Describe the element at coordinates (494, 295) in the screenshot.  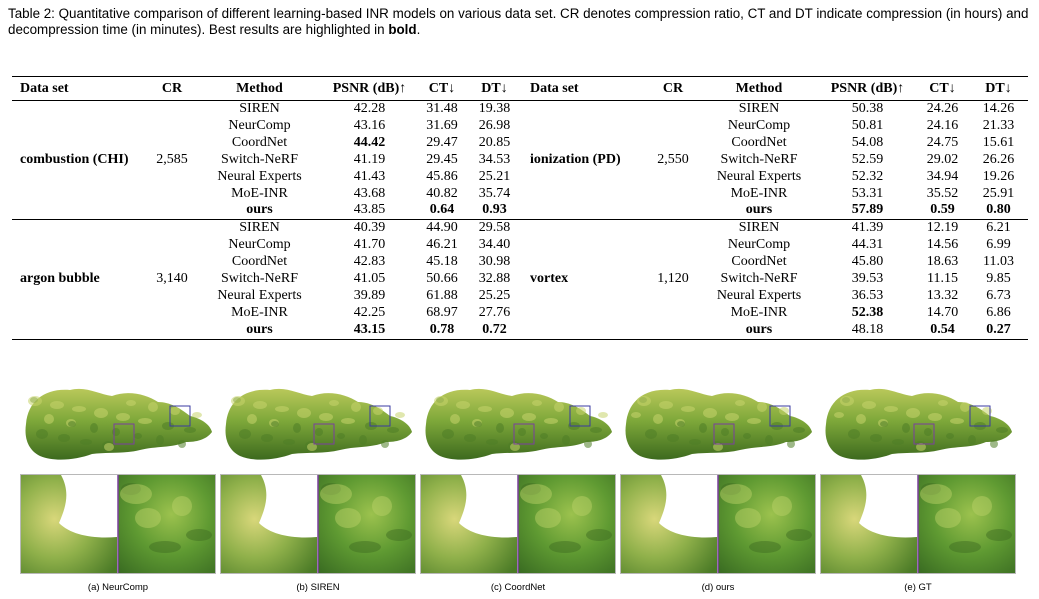
I see `metric-cell: 25.25` at that location.